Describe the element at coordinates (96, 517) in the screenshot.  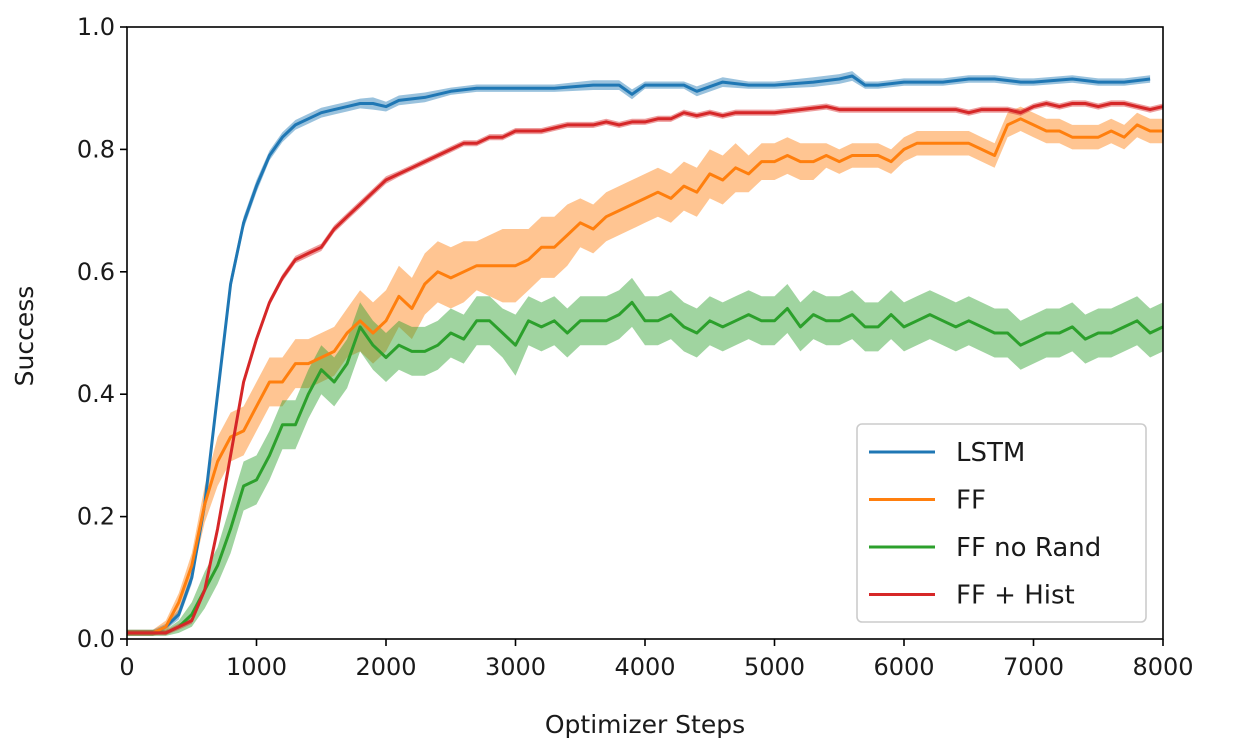
I see `y-tick-label: 0.2` at that location.